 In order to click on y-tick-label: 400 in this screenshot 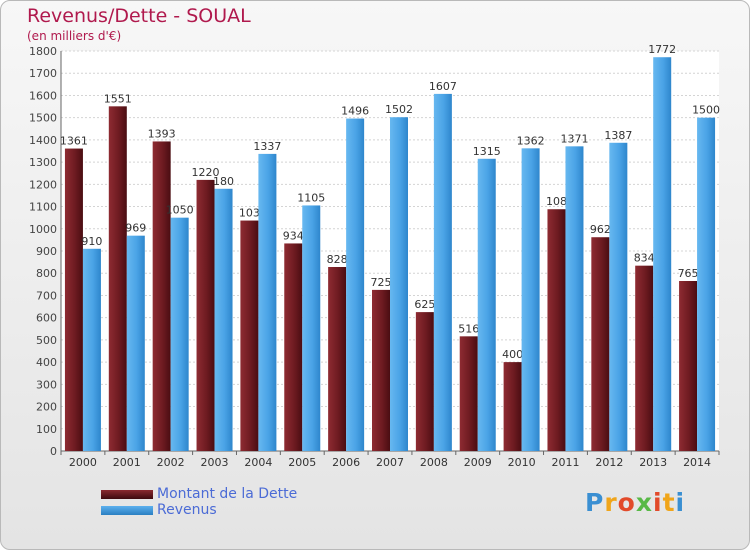, I will do `click(46, 362)`.